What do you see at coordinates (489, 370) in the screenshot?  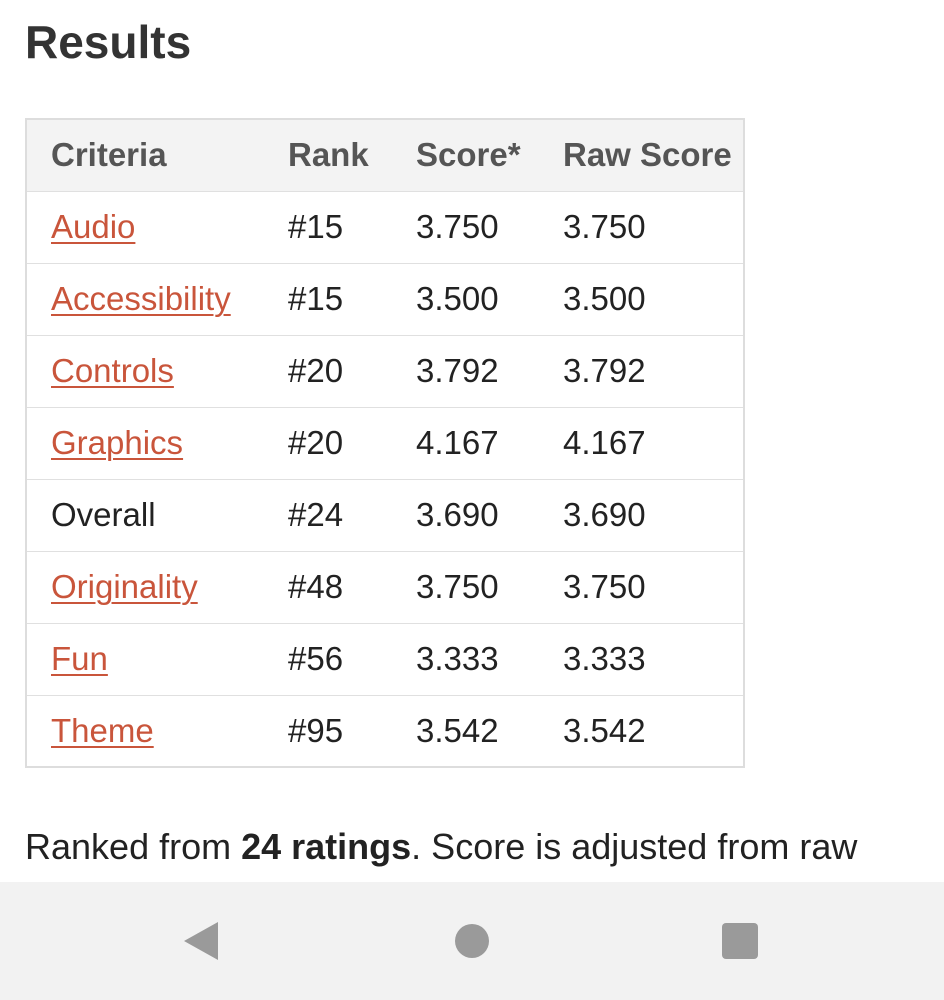 I see `cell-score: 3.792` at bounding box center [489, 370].